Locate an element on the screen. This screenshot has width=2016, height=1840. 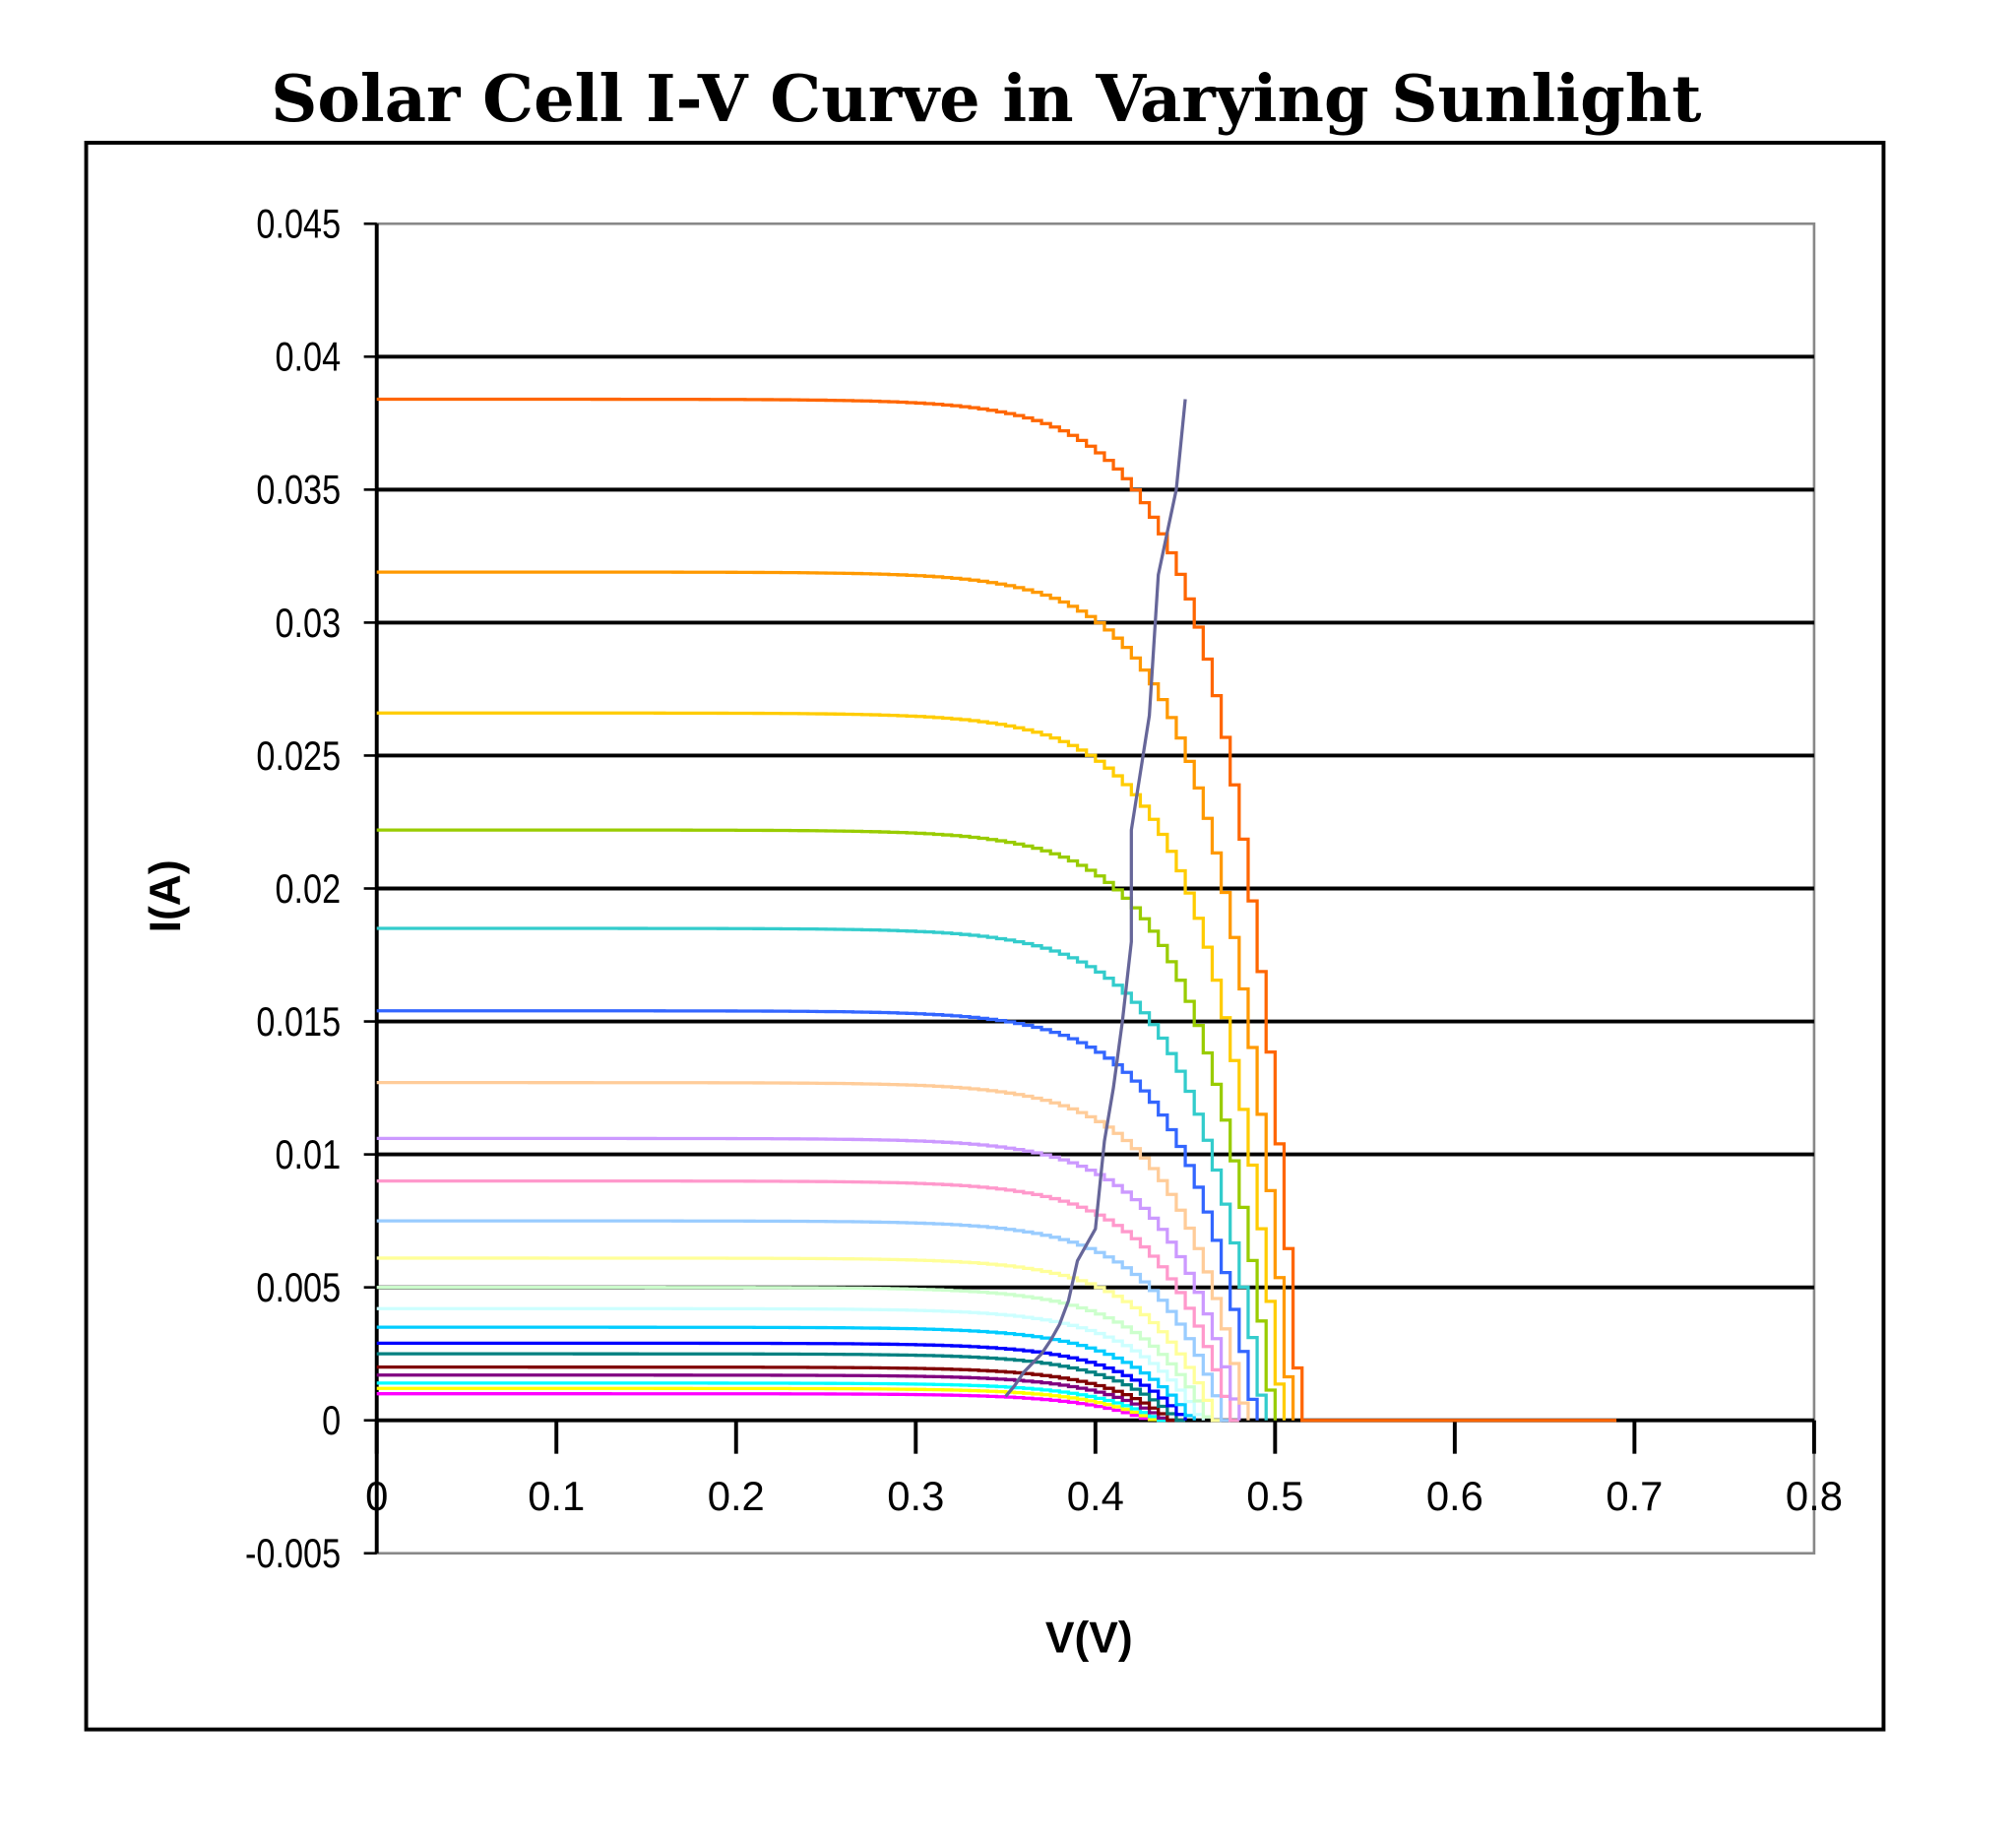
y-tick-label: 0.03 is located at coordinates (308, 624).